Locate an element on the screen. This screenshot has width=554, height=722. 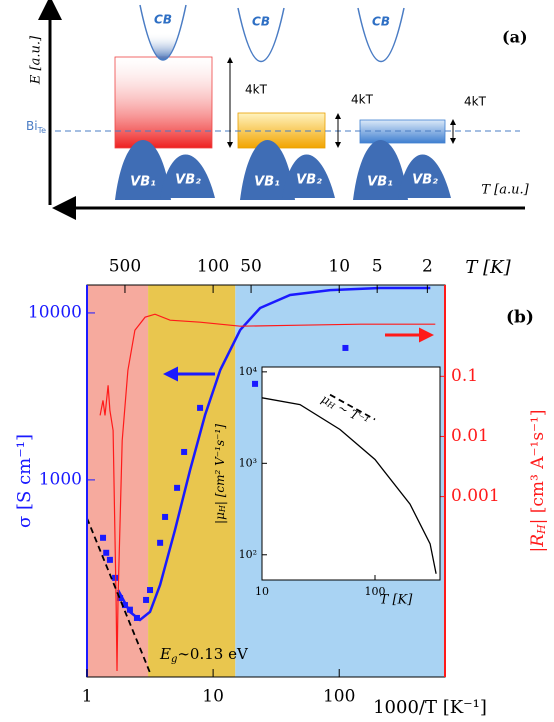
y2-label-part: | [cm³ A⁻¹s⁻¹] is located at coordinates (538, 467).